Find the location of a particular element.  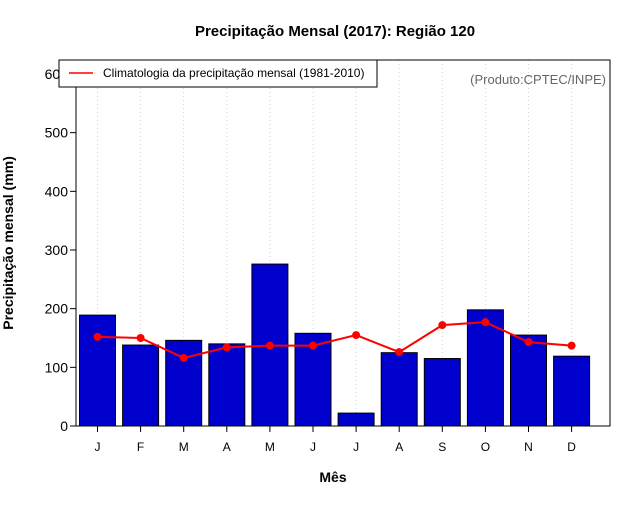

x-tick-label-3: A is located at coordinates (227, 447).